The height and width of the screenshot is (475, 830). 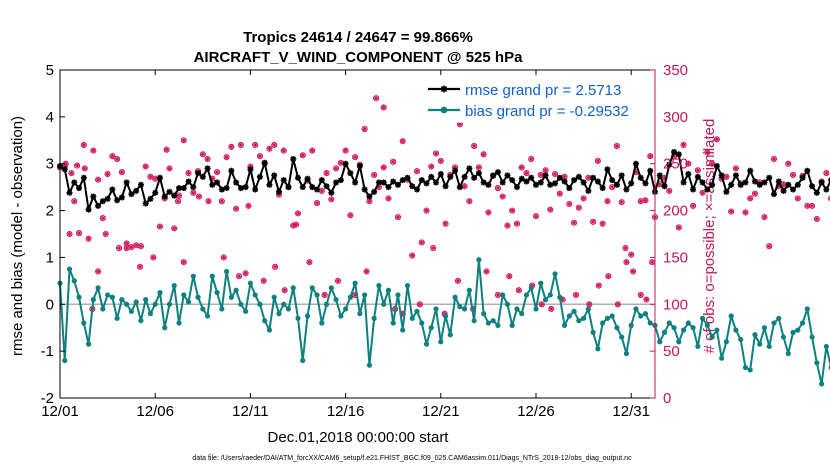 What do you see at coordinates (675, 304) in the screenshot?
I see `y-right-tick-label: 100` at bounding box center [675, 304].